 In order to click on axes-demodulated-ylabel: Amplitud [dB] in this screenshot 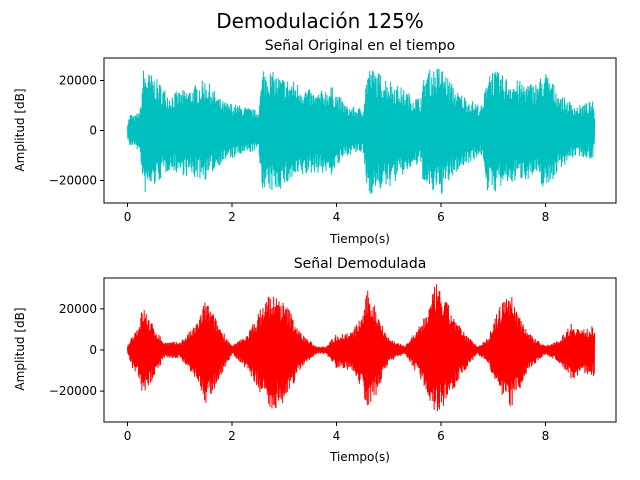, I will do `click(20, 348)`.